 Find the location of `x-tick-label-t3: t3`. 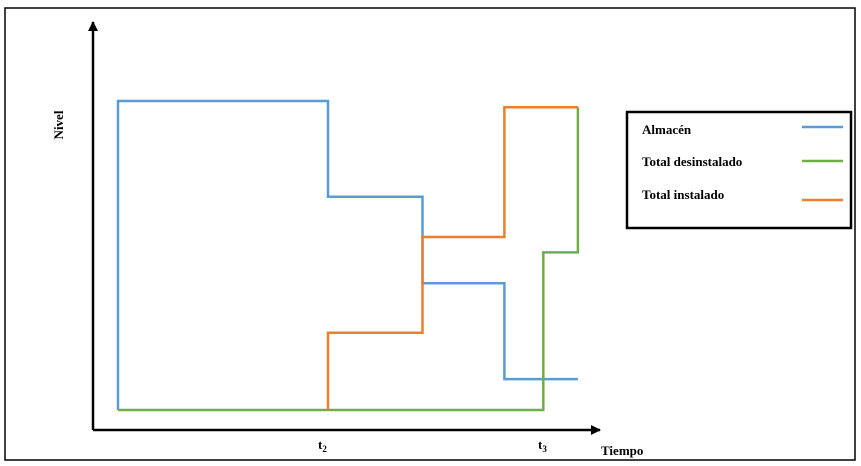

x-tick-label-t3: t3 is located at coordinates (542, 445).